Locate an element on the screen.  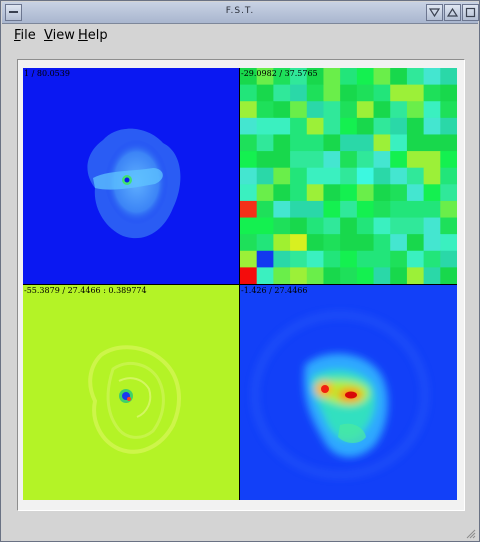
panel-bottom-right-label: -1.426 / 27.4466 is located at coordinates (274, 290).